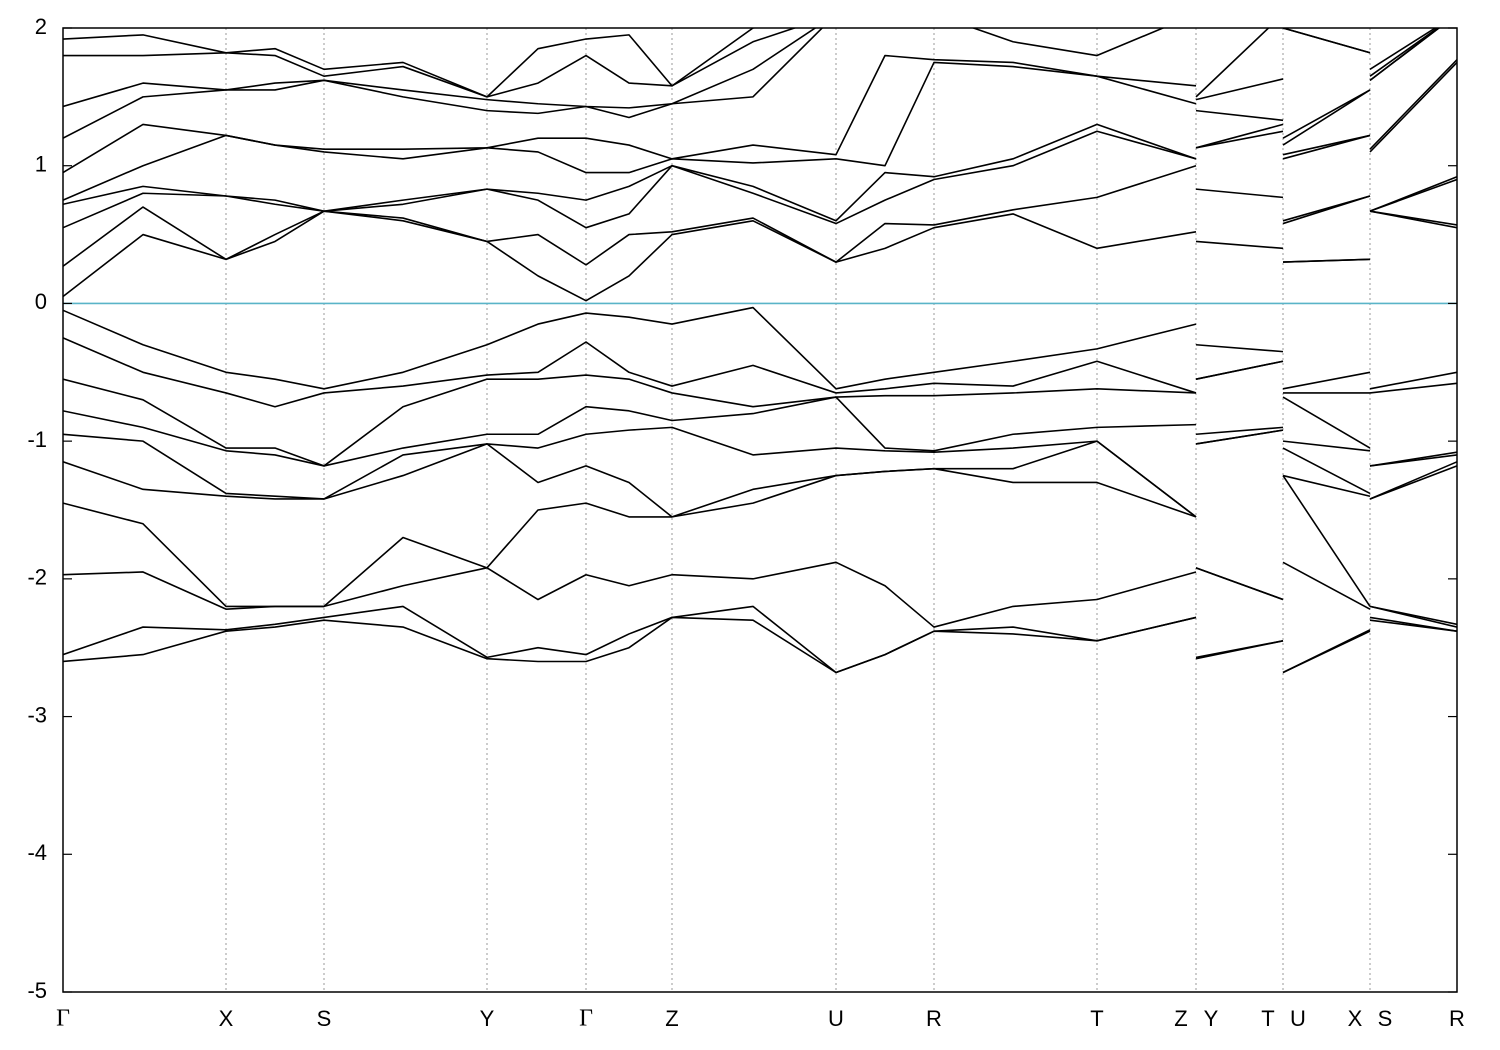 This screenshot has width=1500, height=1050. Describe the element at coordinates (37, 439) in the screenshot. I see `y-tick-label: -1` at that location.